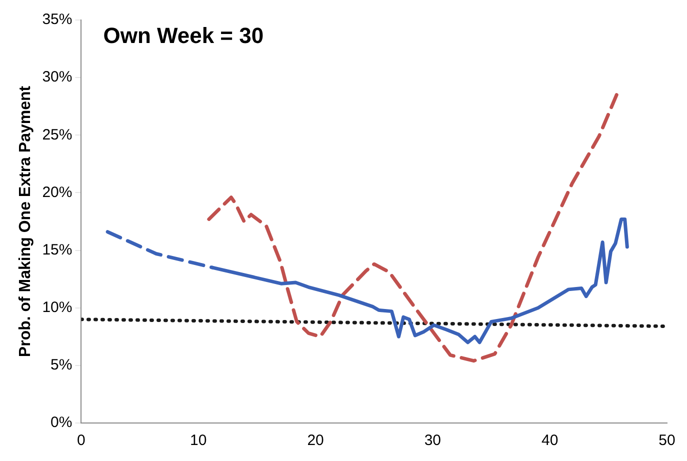 The image size is (687, 461). I want to click on y-tick-label: 15%, so click(57, 249).